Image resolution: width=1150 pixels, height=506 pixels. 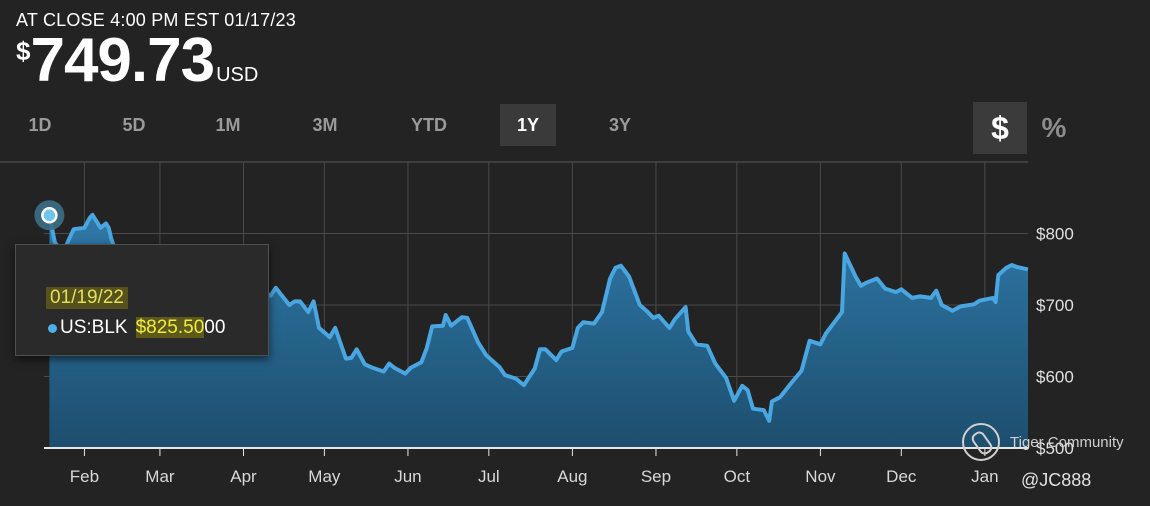 I want to click on currency-symbol: $, so click(x=23, y=51).